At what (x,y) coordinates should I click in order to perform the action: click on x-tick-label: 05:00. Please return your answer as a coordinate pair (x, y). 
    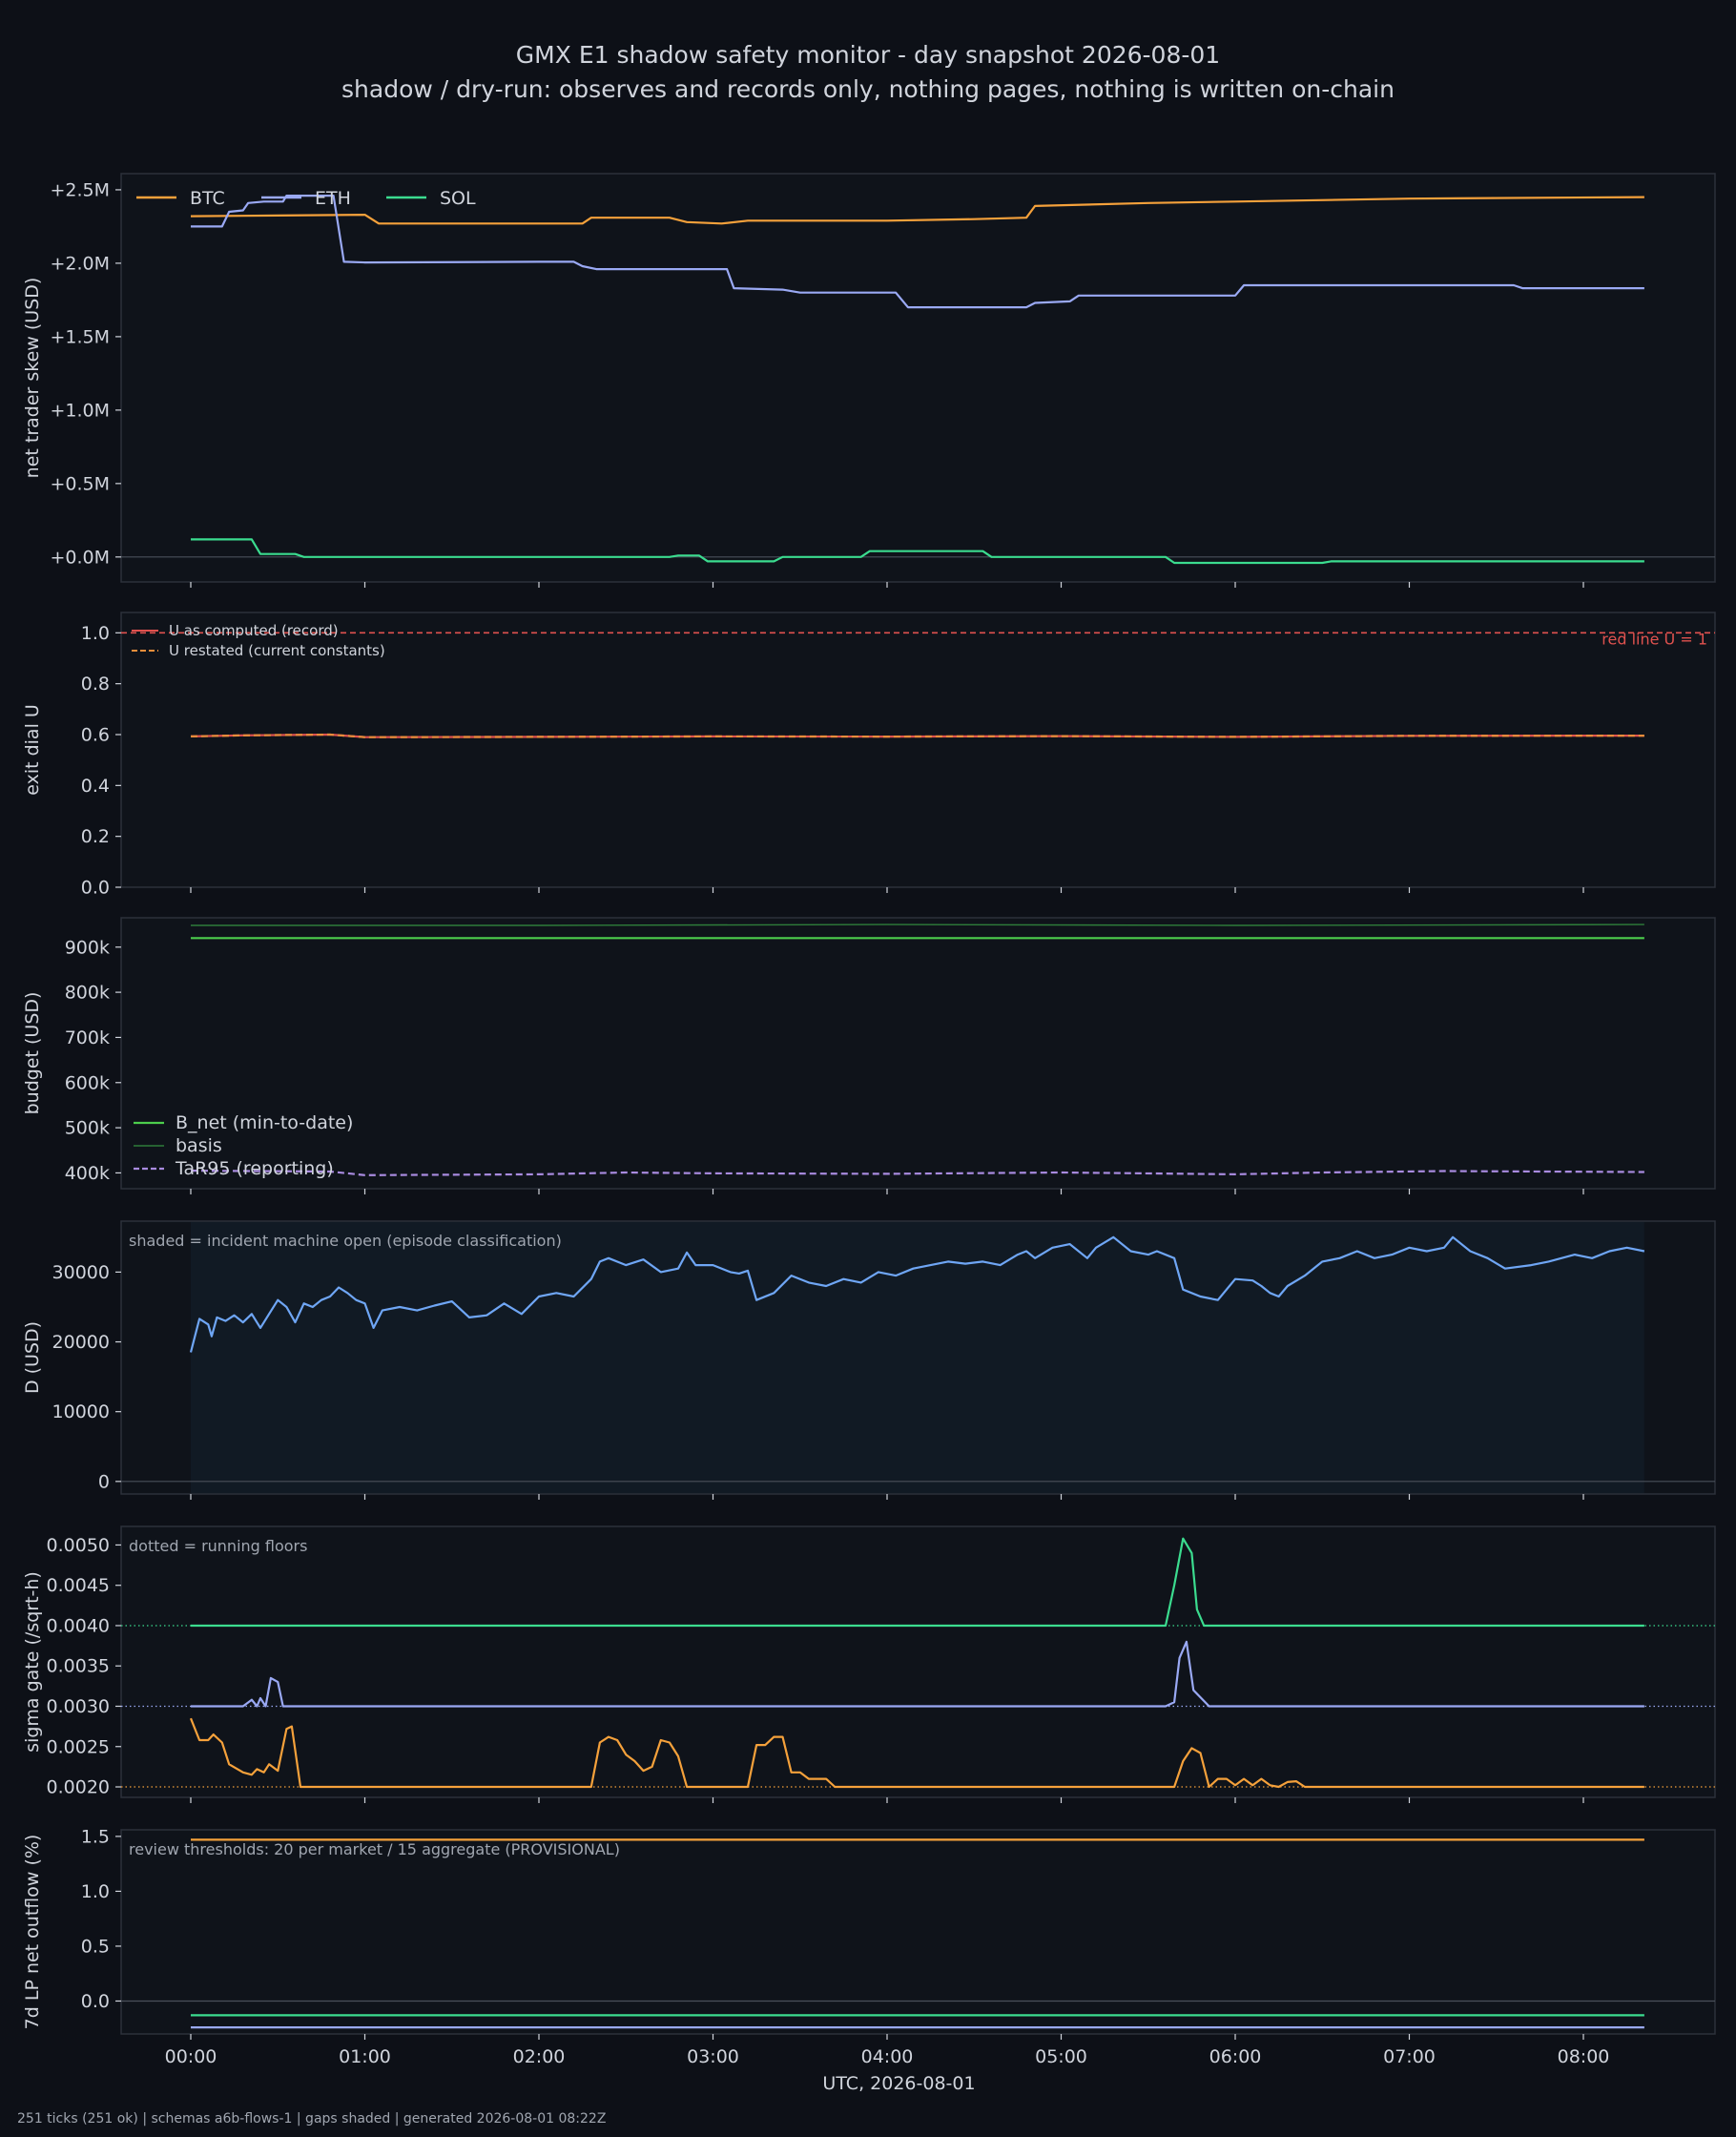
    Looking at the image, I should click on (1061, 2056).